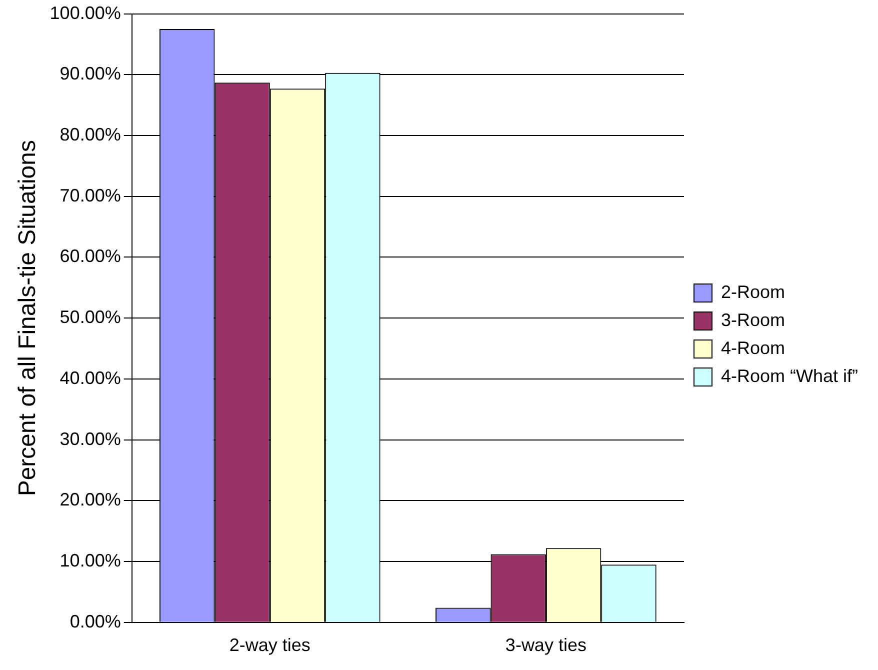 The height and width of the screenshot is (670, 878). I want to click on legend-label: 4-Room “What if”, so click(789, 376).